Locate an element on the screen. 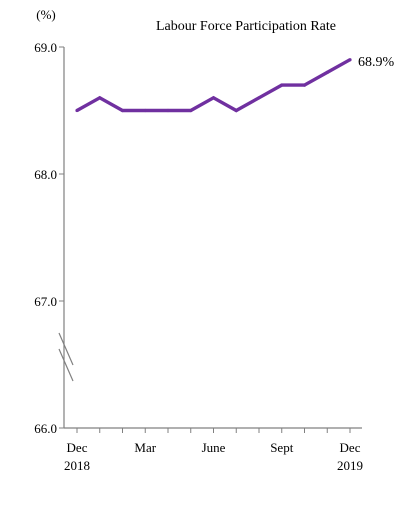  axis-break-mark is located at coordinates (66, 357).